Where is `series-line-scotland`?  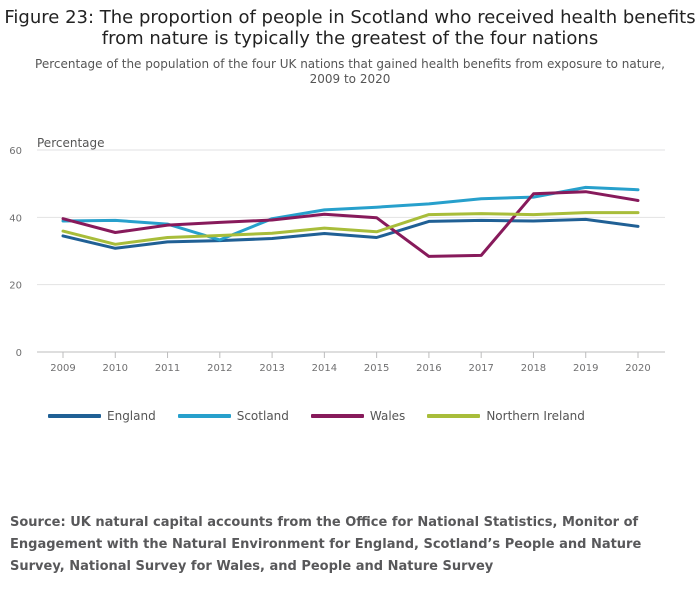
series-line-scotland is located at coordinates (350, 213).